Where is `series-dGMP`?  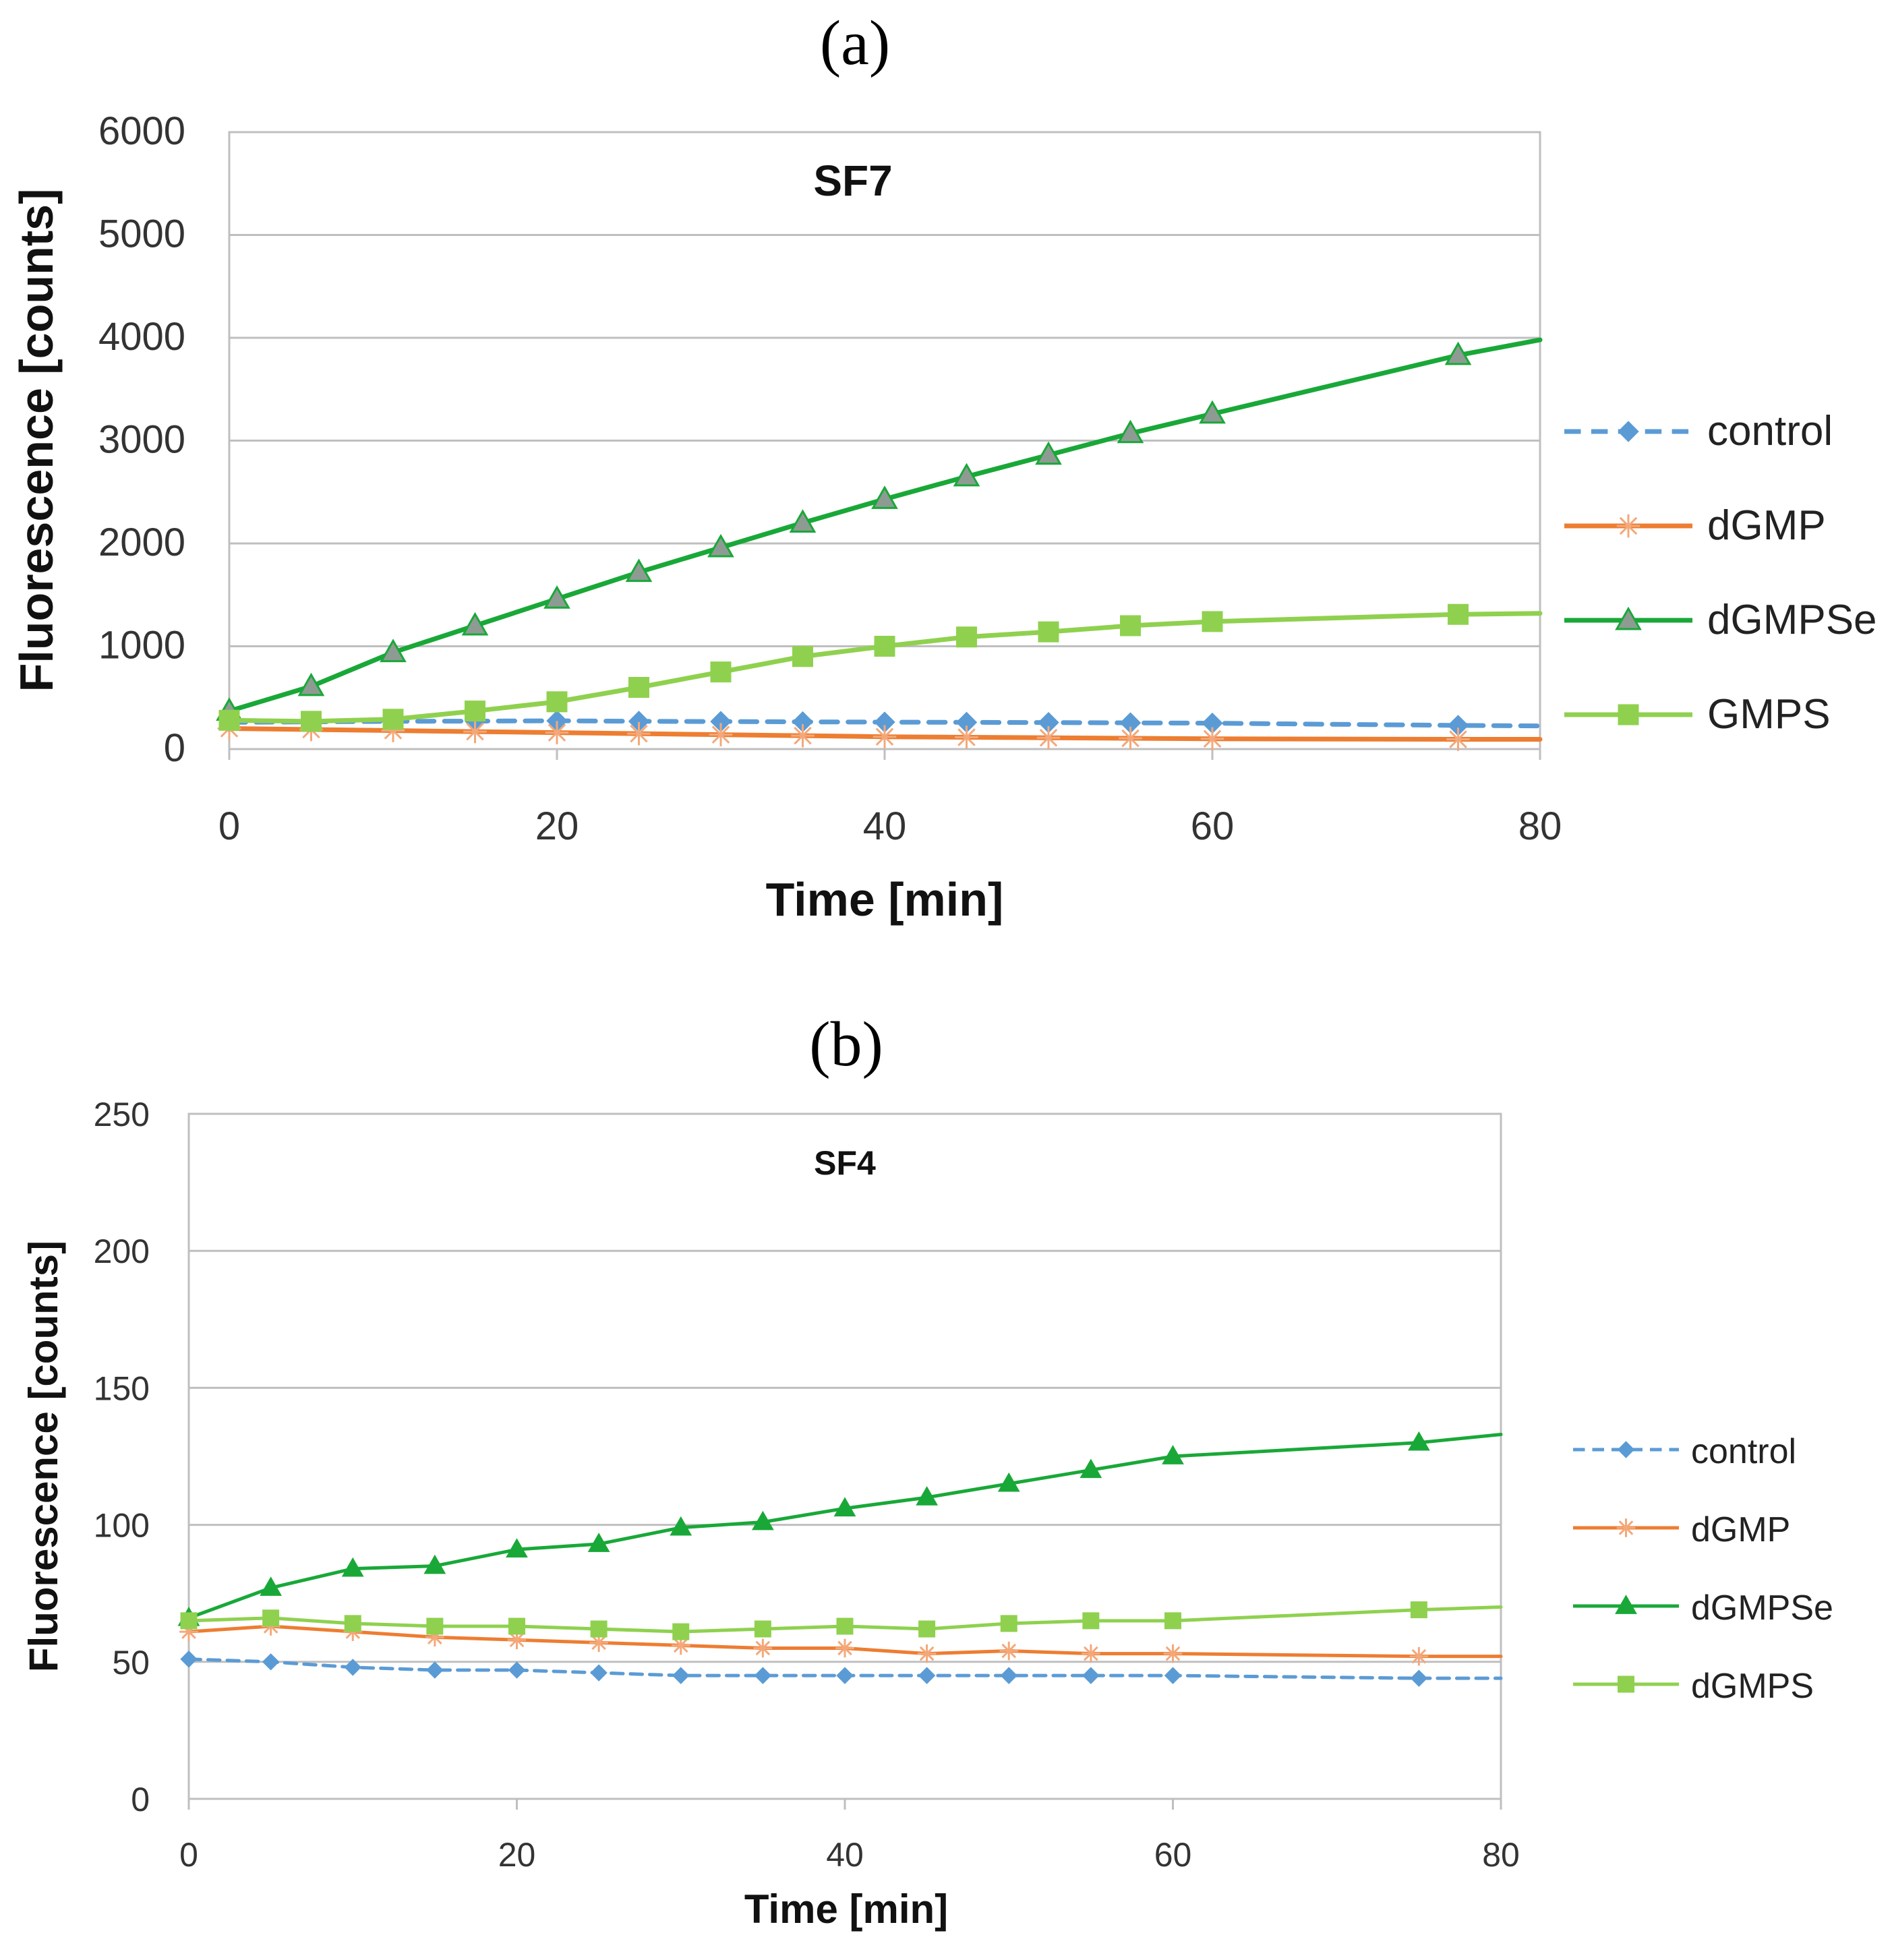 series-dGMP is located at coordinates (880, 734).